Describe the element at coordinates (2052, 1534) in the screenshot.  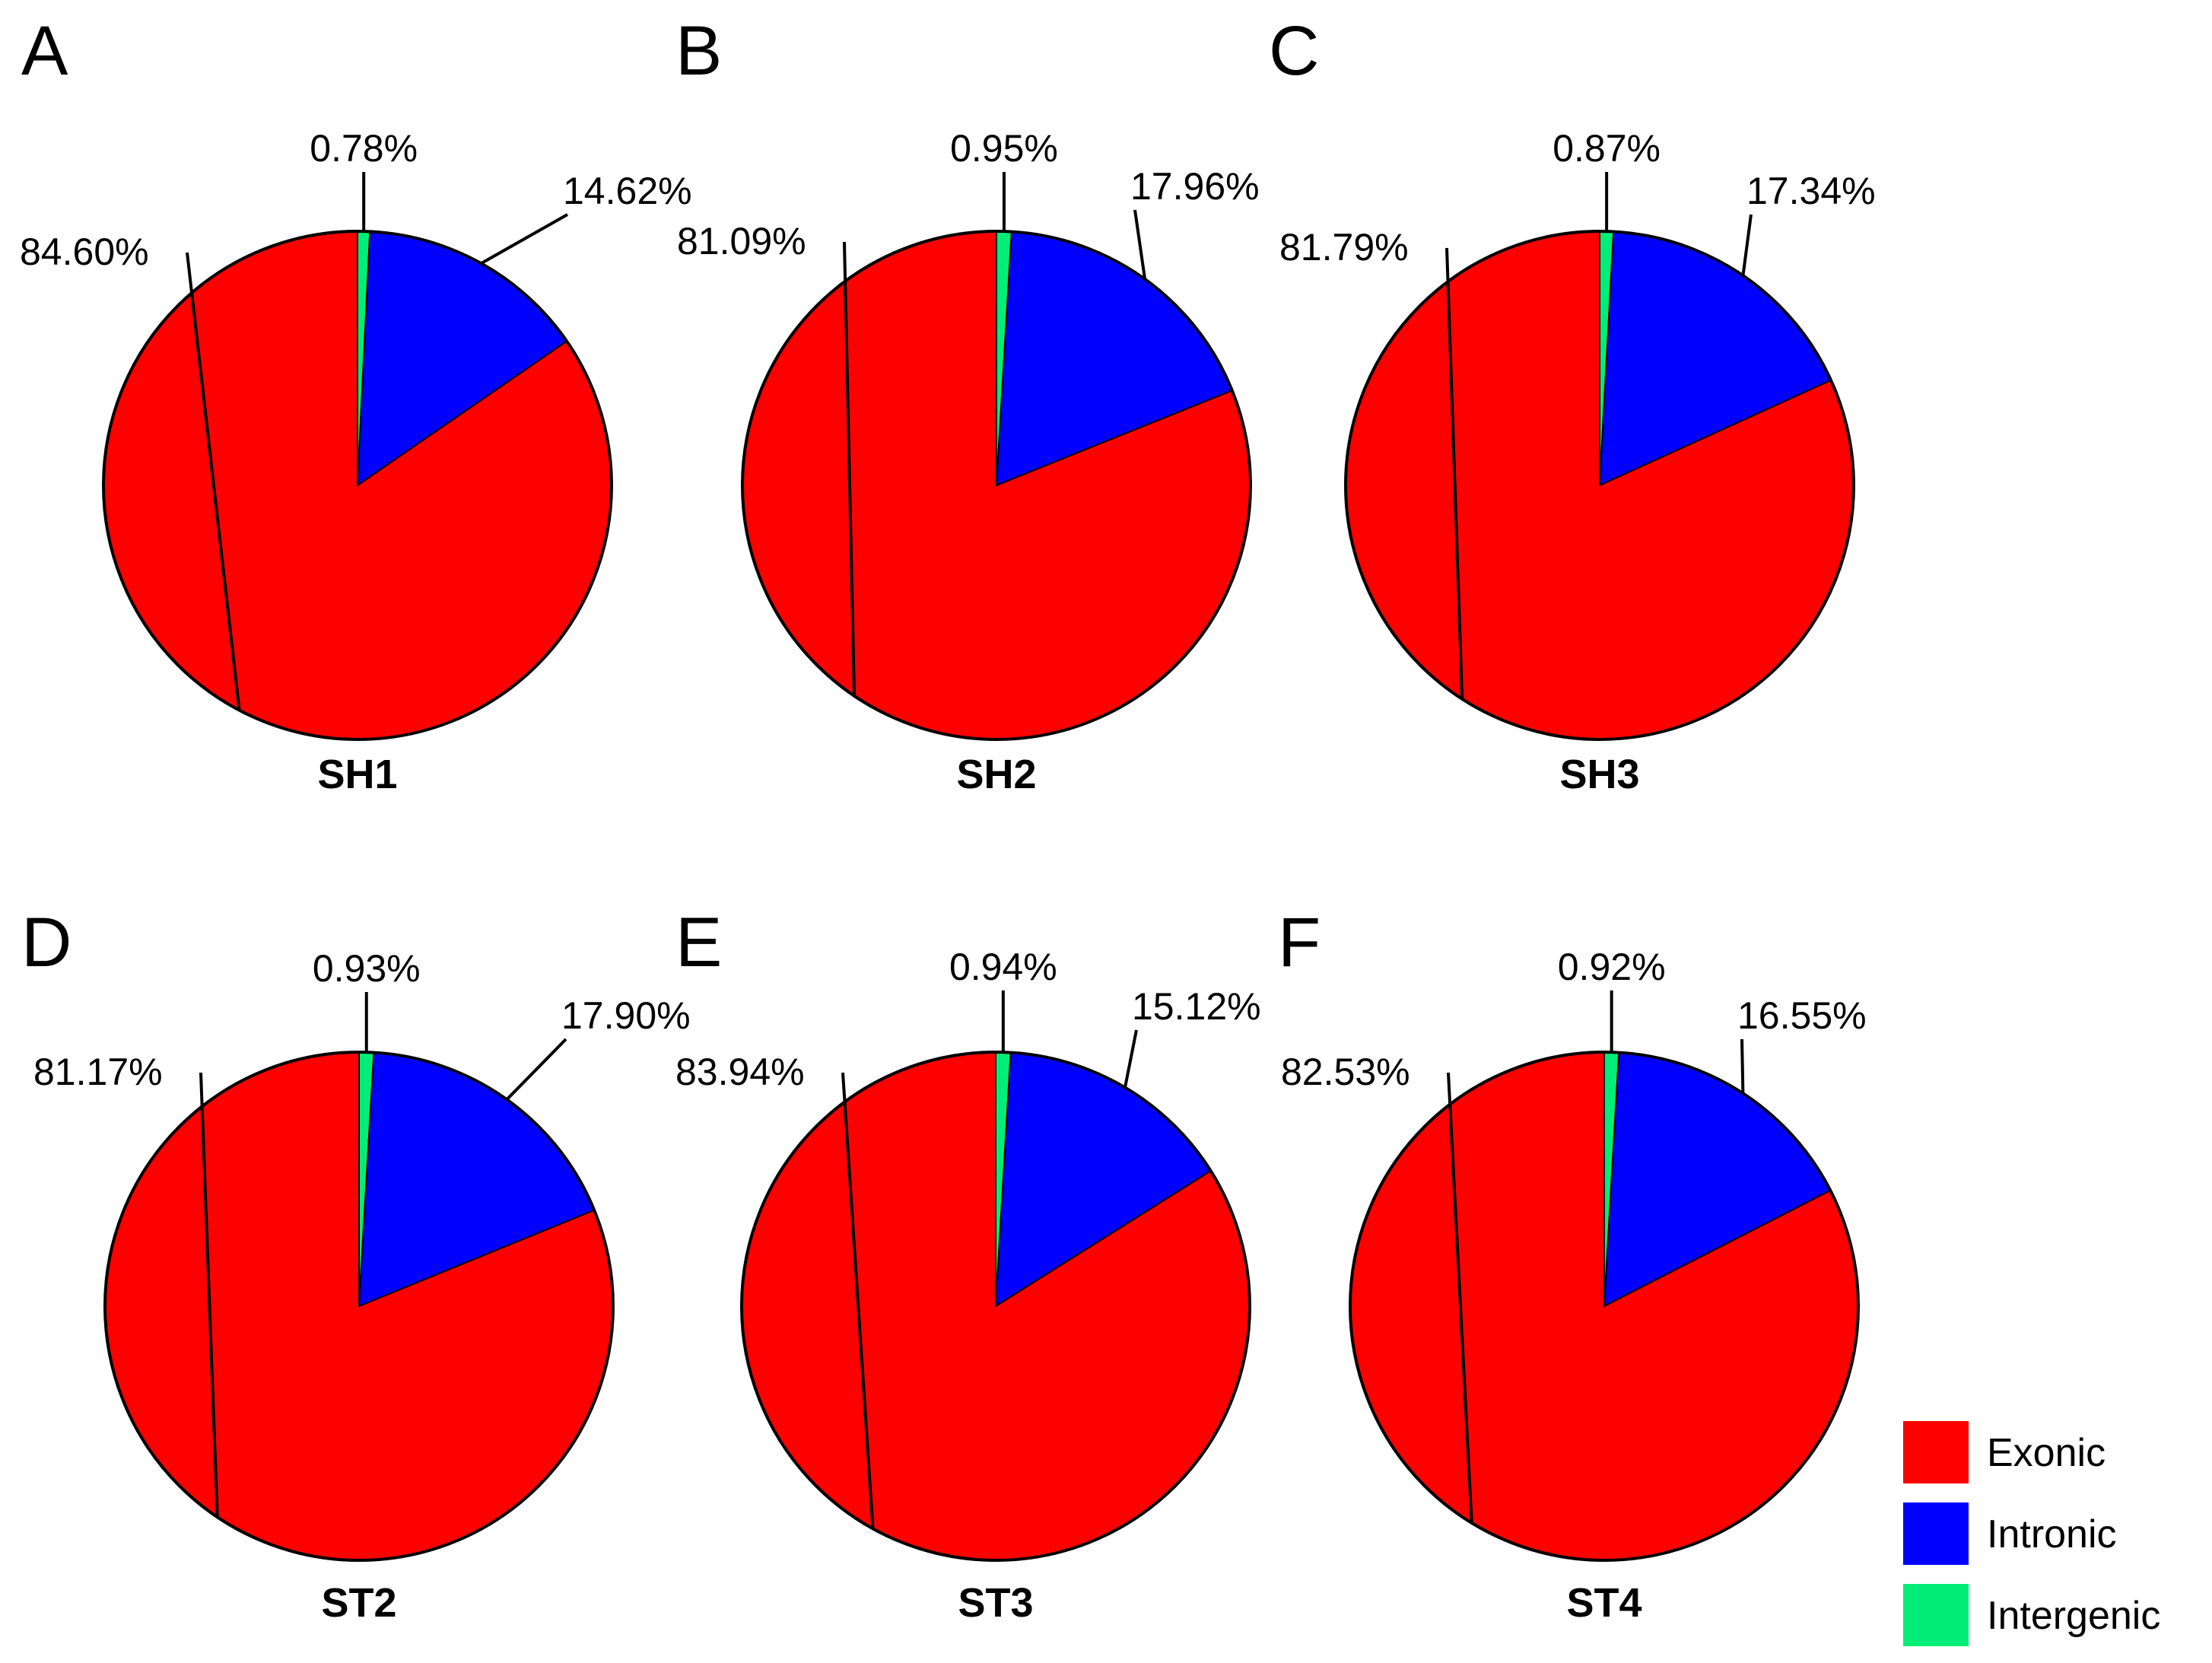
I see `legend-label-intronic: Intronic` at that location.